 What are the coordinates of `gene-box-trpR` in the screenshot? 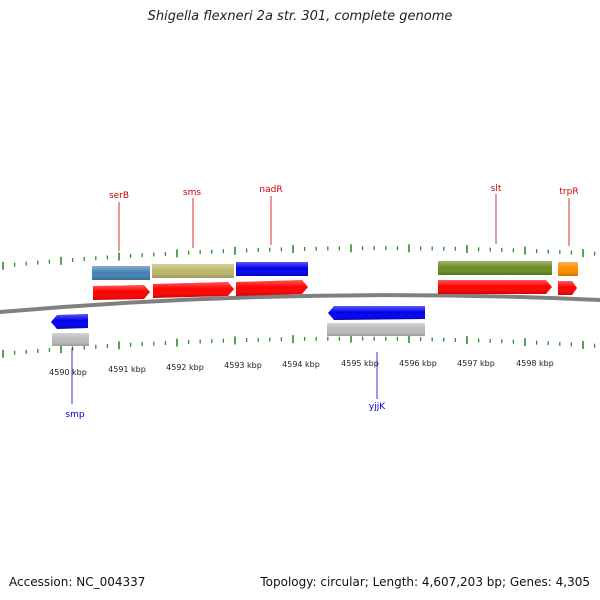 It's located at (568, 269).